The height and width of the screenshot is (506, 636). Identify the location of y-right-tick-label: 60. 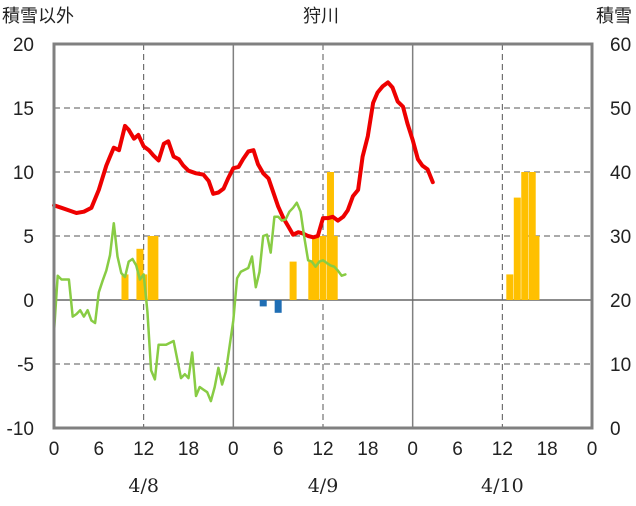
(620, 45).